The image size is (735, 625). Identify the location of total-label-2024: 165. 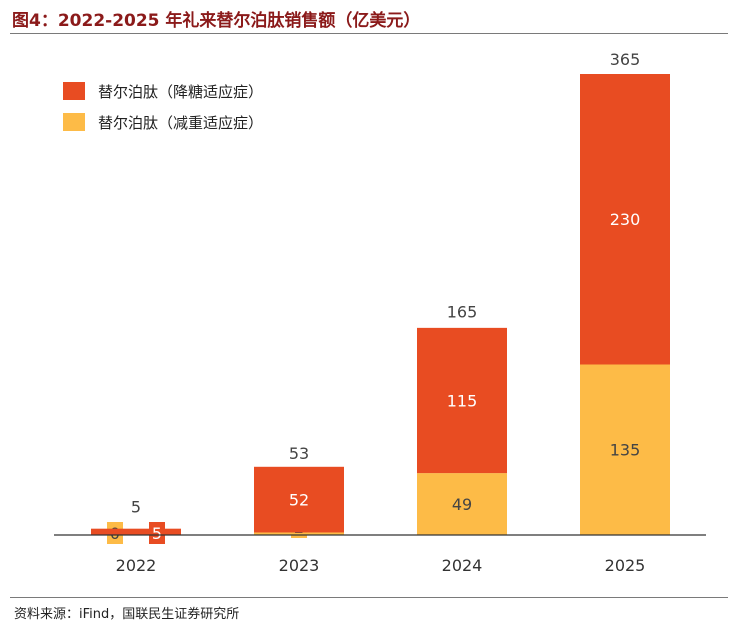
(462, 312).